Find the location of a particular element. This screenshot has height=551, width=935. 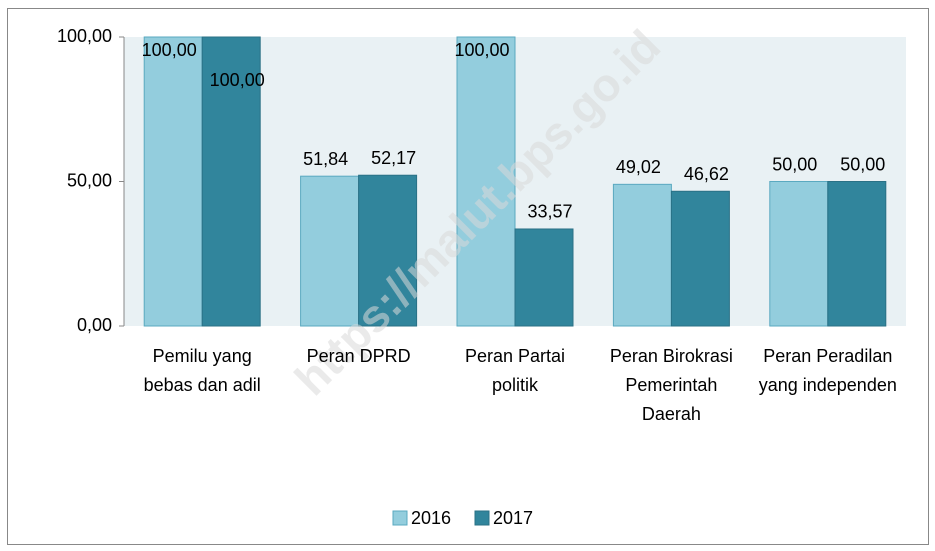

legend-label: 2017 is located at coordinates (513, 518).